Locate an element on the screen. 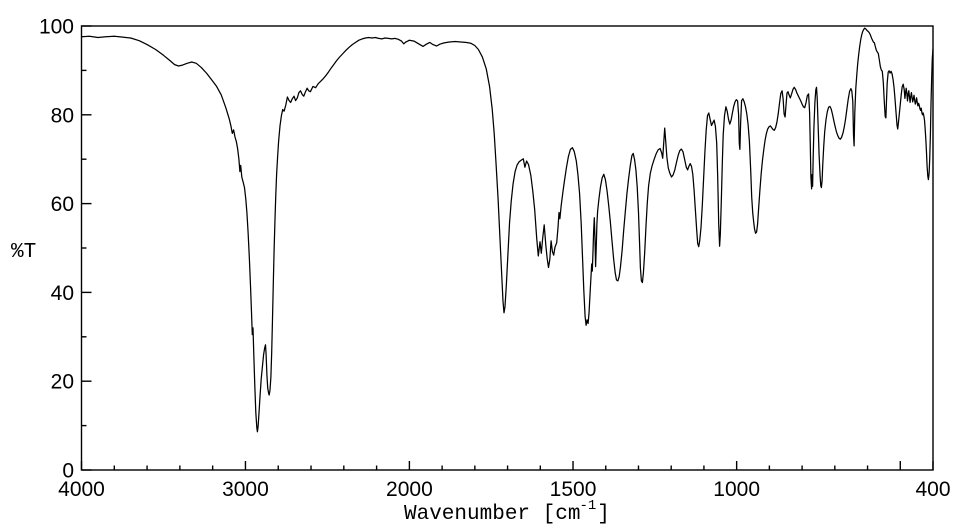 This screenshot has height=528, width=959. x-axis-title-text: Wavenumber [cm is located at coordinates (492, 514).